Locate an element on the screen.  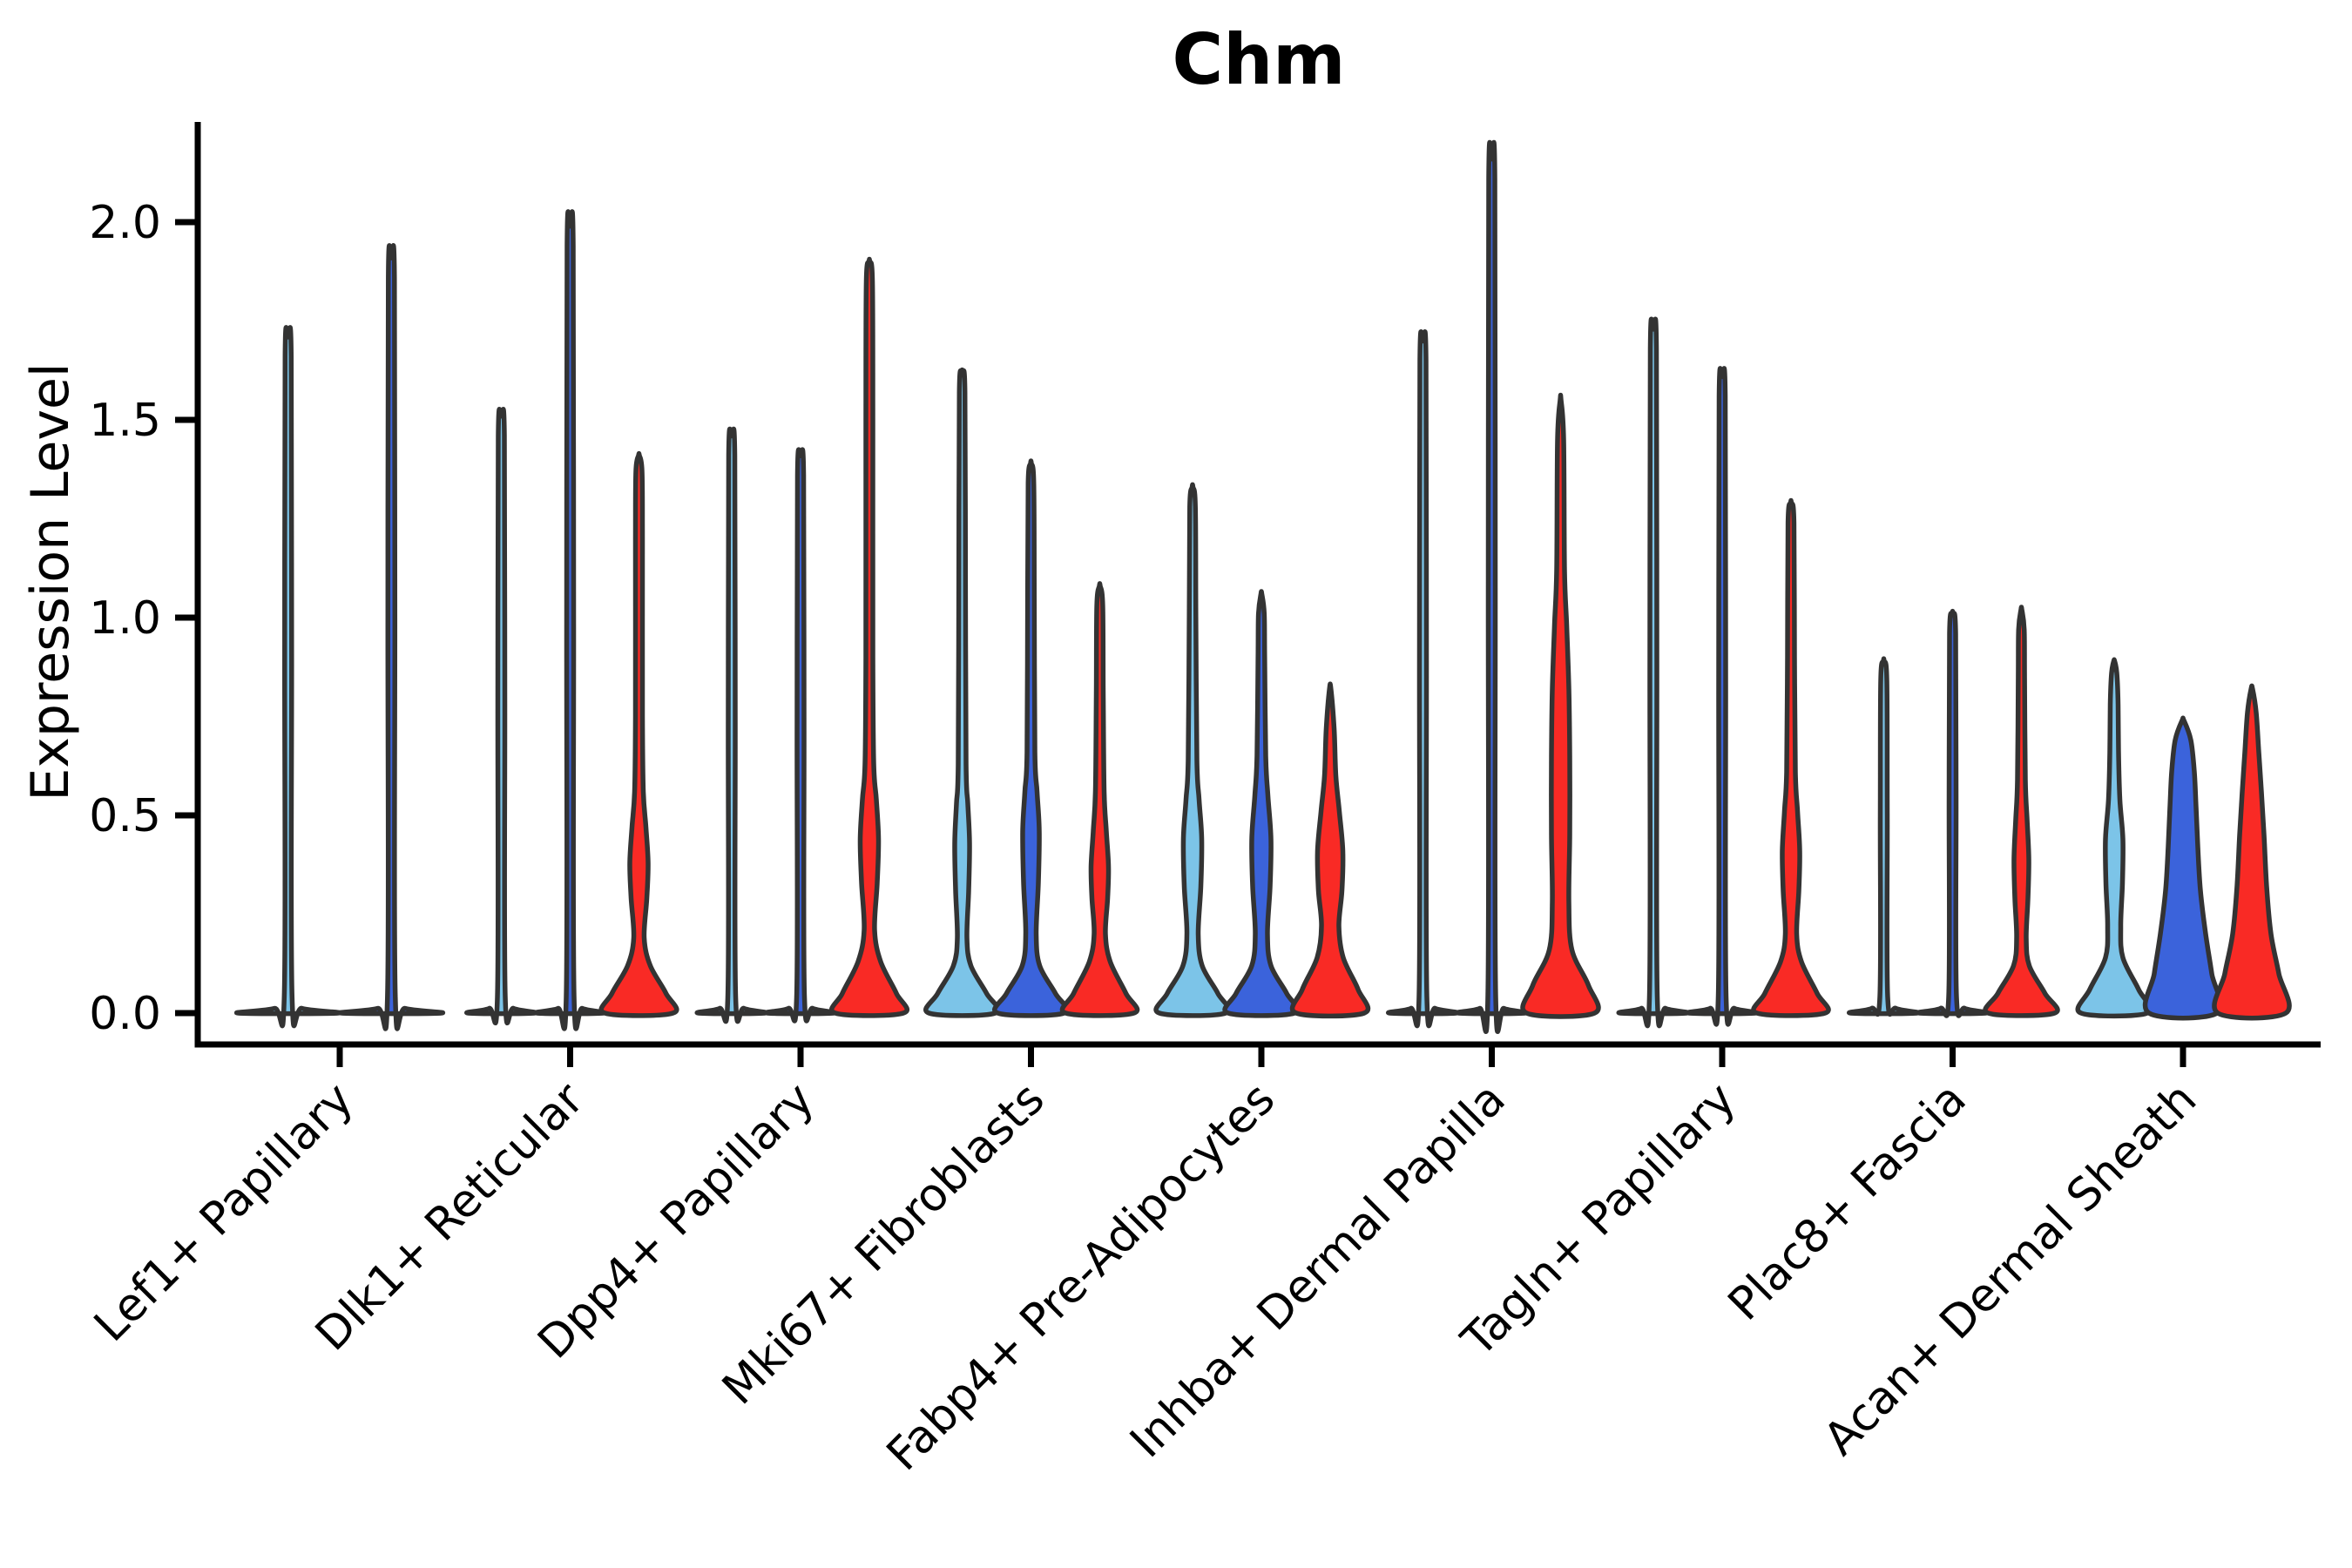
violin-inhba-dermal-papilla-light_blue is located at coordinates (1423, 679).